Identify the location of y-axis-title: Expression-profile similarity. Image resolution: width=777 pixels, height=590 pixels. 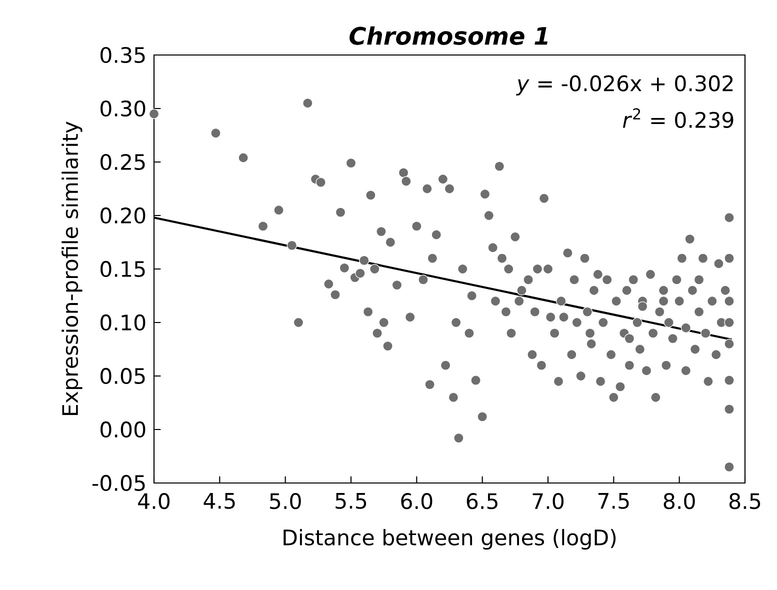
(72, 268).